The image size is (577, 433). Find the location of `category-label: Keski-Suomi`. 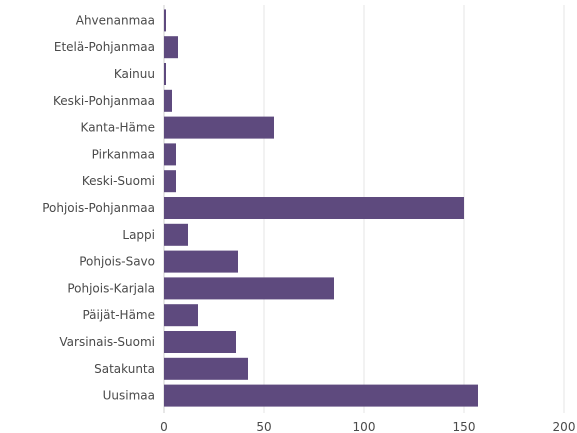

category-label: Keski-Suomi is located at coordinates (118, 181).